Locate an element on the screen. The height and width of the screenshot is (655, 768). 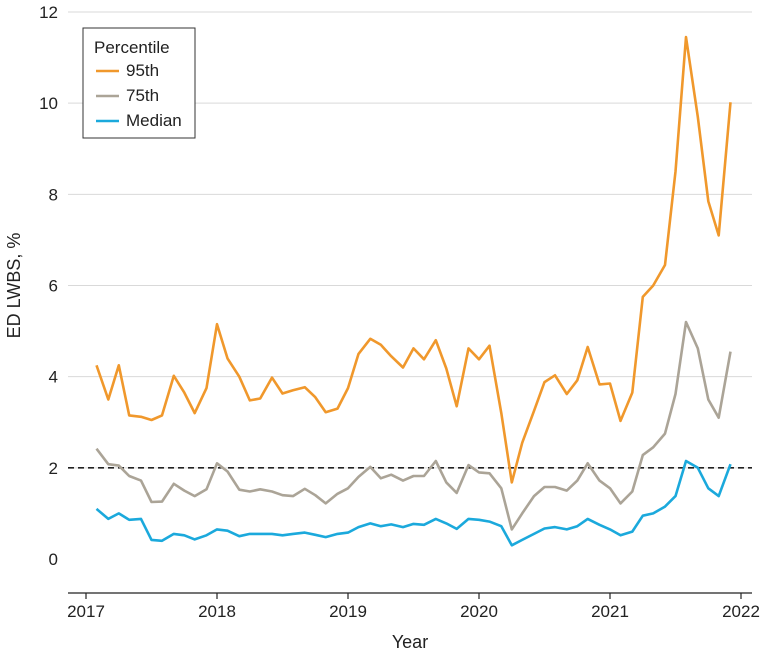
x-tick-label: 2019 is located at coordinates (348, 611).